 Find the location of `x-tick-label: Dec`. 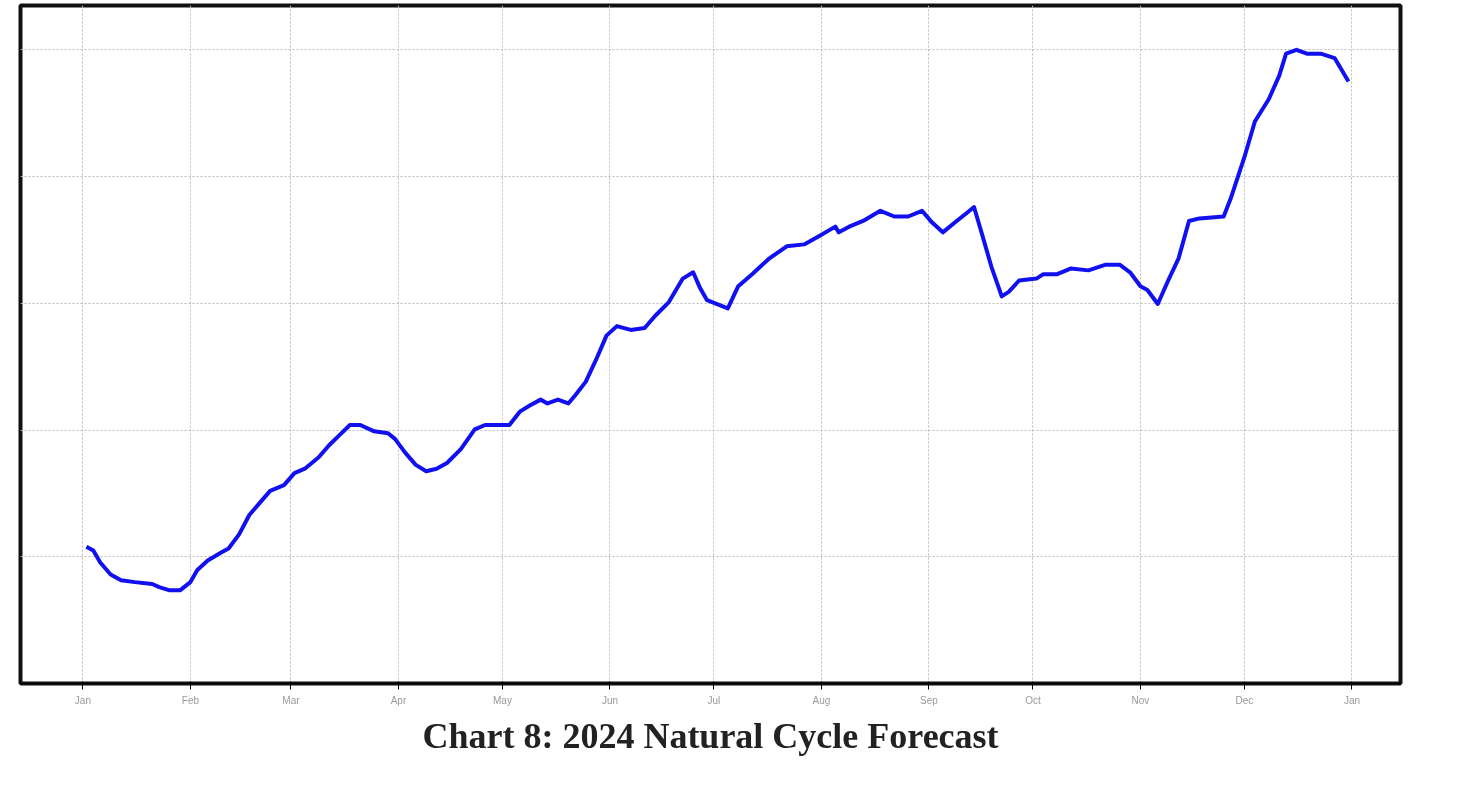

x-tick-label: Dec is located at coordinates (1244, 700).